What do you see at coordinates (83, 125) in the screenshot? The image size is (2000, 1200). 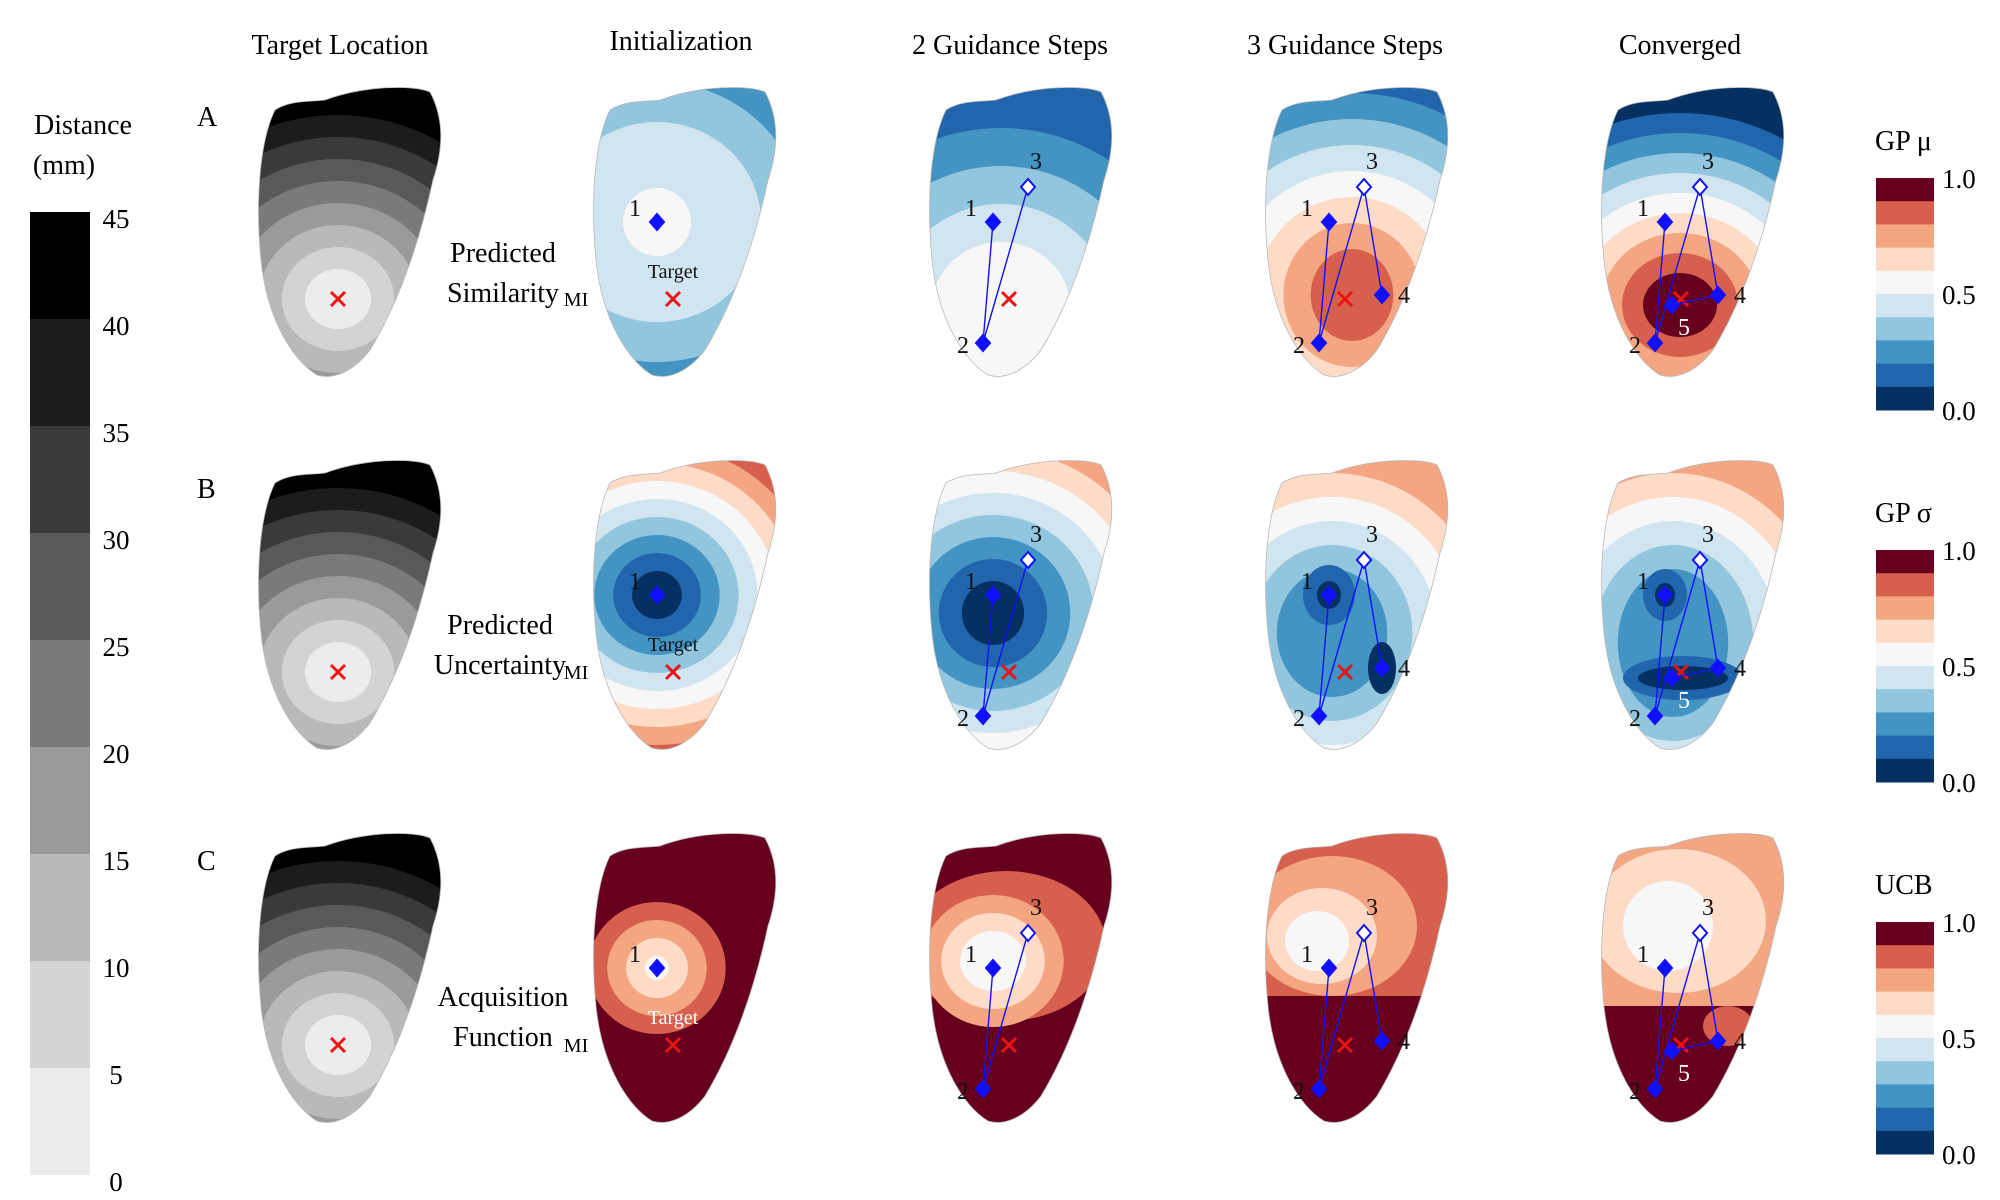 I see `distance-colorbar-title-line1: Distance` at bounding box center [83, 125].